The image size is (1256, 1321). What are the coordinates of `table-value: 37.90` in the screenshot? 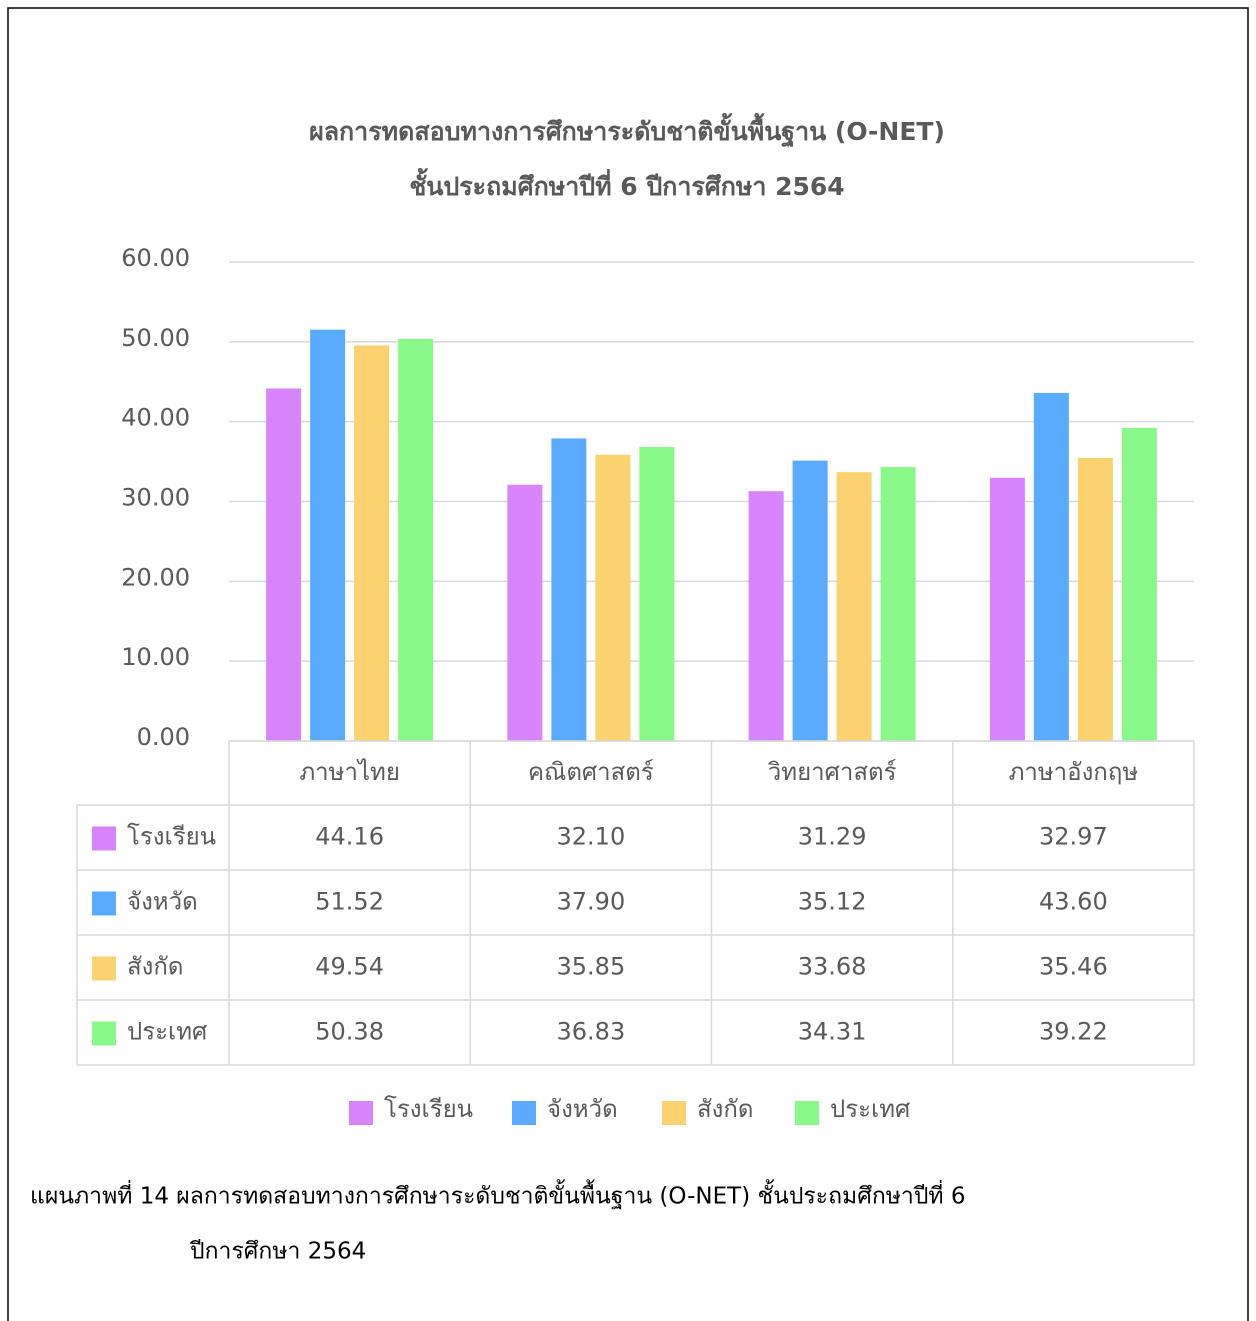 It's located at (591, 902).